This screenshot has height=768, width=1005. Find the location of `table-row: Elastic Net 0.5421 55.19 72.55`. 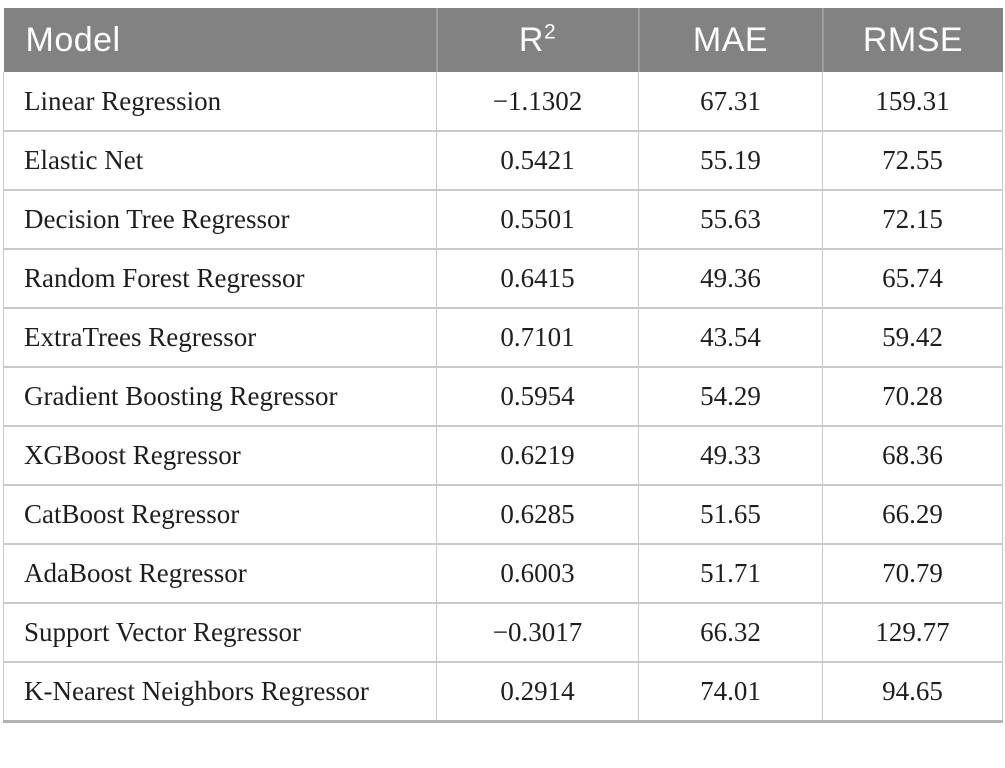

table-row: Elastic Net 0.5421 55.19 72.55 is located at coordinates (503, 160).